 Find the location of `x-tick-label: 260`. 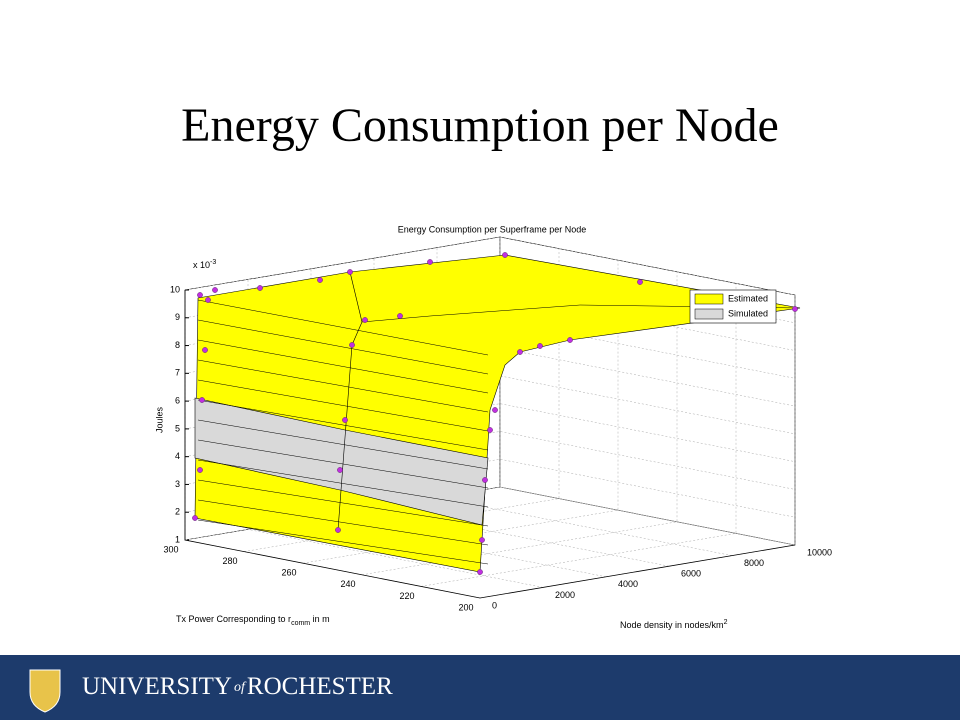

x-tick-label: 260 is located at coordinates (288, 573).